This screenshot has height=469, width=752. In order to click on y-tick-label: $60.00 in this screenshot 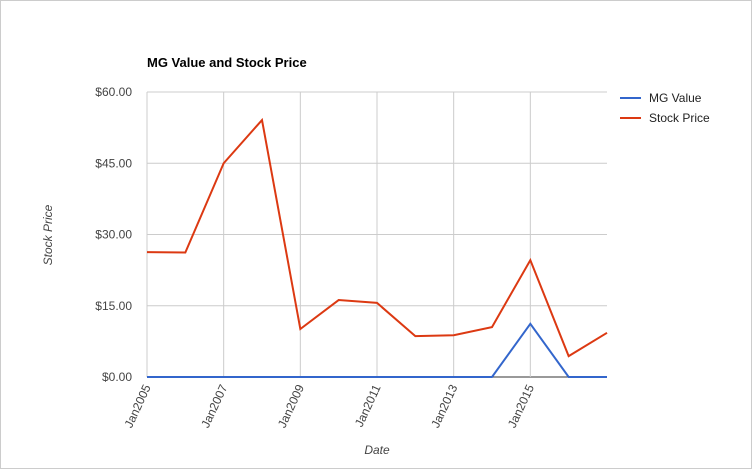, I will do `click(113, 92)`.